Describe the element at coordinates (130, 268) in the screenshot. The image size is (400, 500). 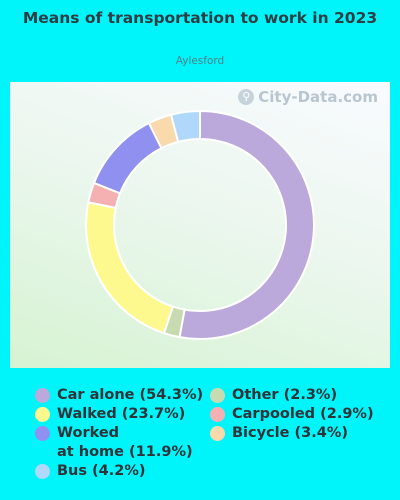
I see `slice-walked` at that location.